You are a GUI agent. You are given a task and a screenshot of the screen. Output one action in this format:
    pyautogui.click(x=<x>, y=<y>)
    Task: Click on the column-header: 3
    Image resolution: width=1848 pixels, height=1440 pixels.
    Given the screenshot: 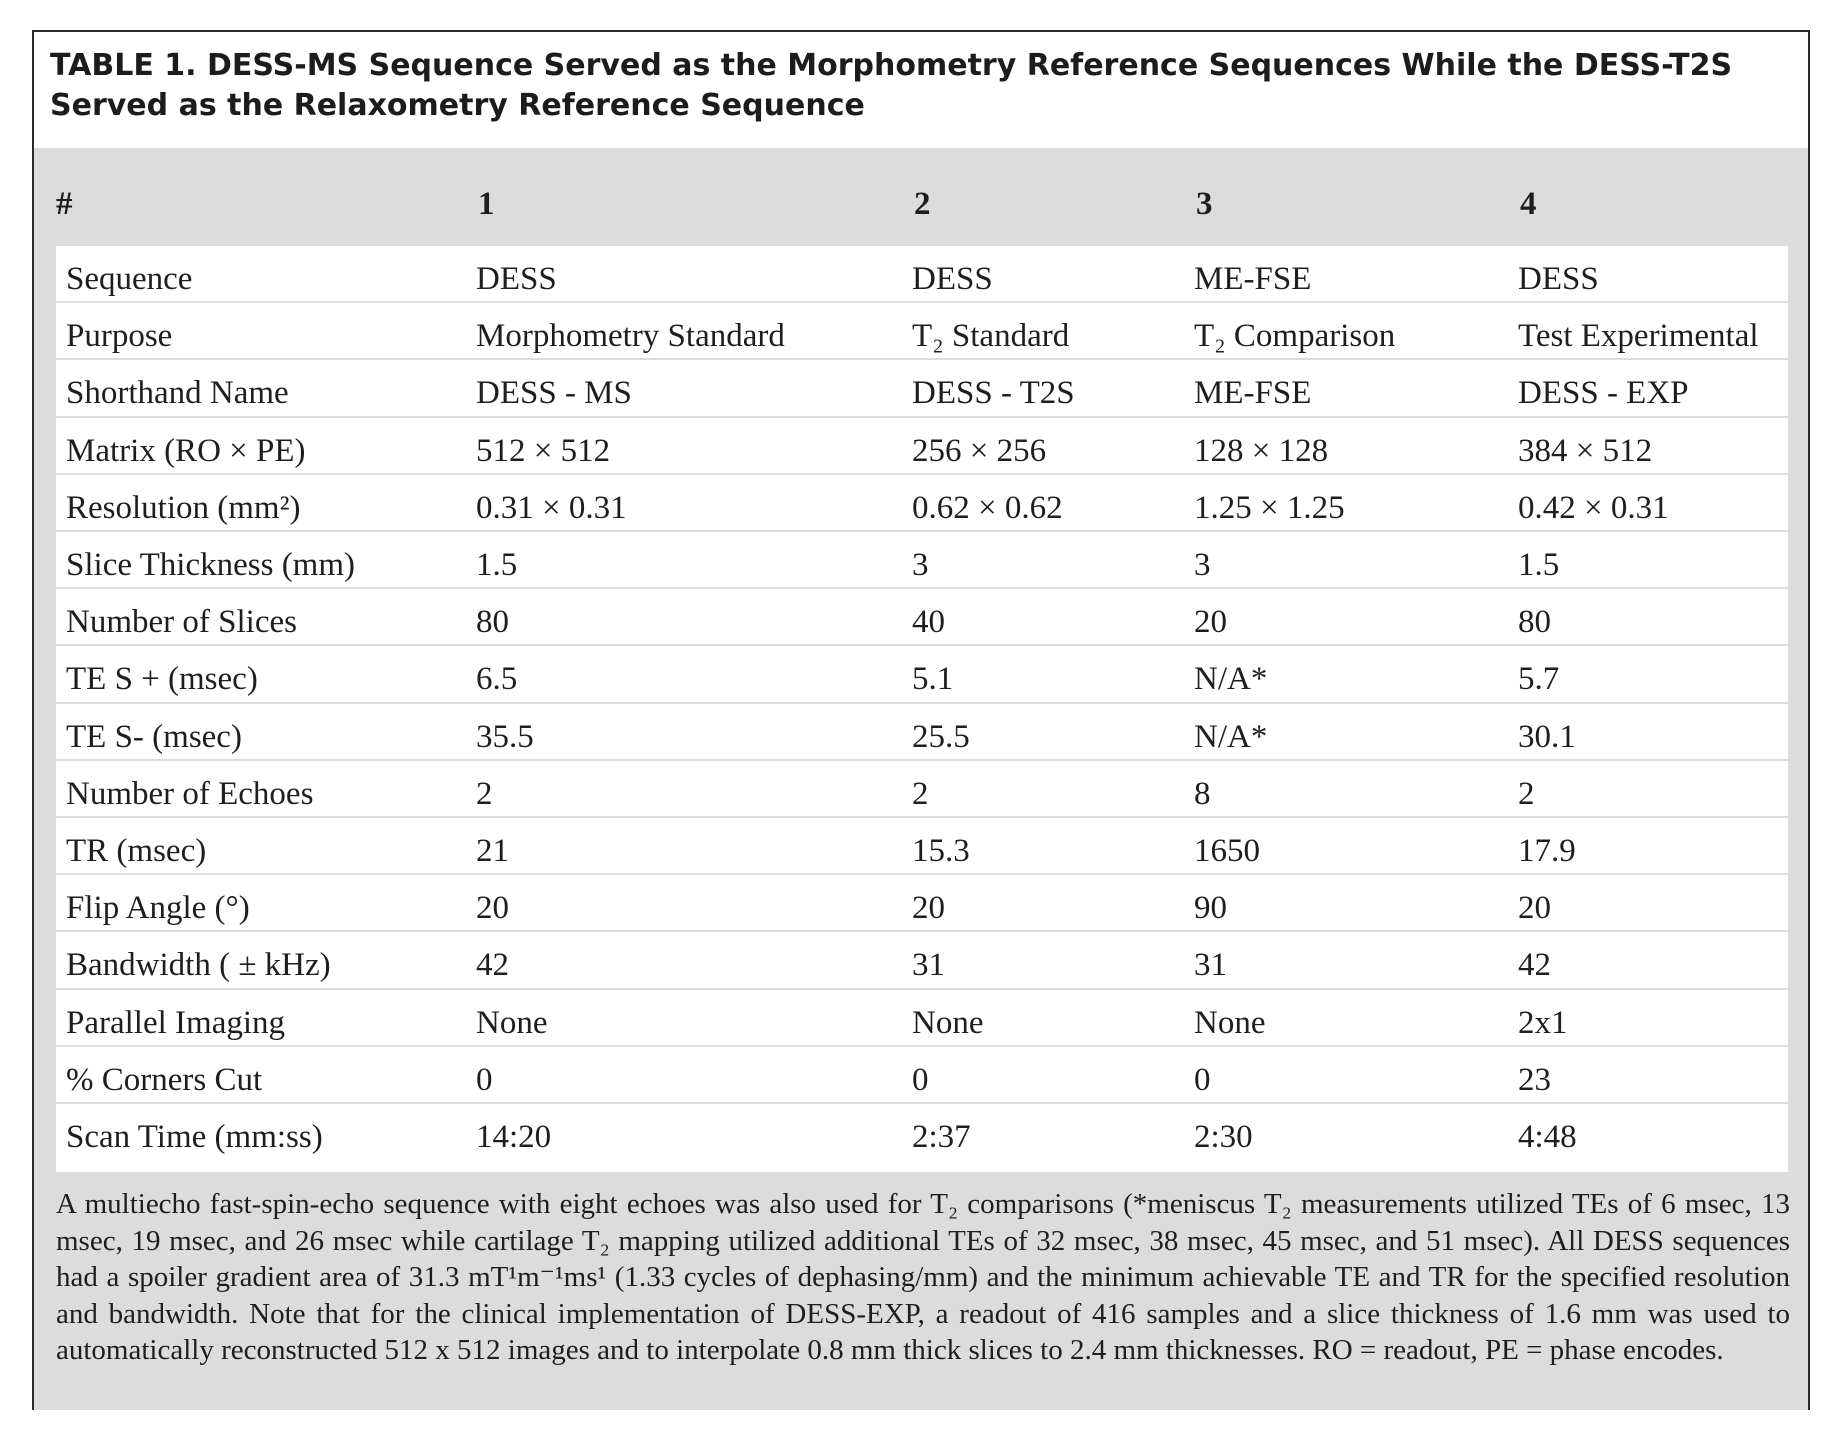 What is the action you would take?
    pyautogui.click(x=1204, y=204)
    